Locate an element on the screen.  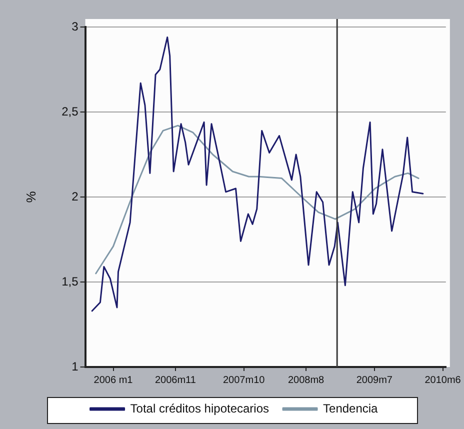
x-tick-label: 2010m6 is located at coordinates (443, 380).